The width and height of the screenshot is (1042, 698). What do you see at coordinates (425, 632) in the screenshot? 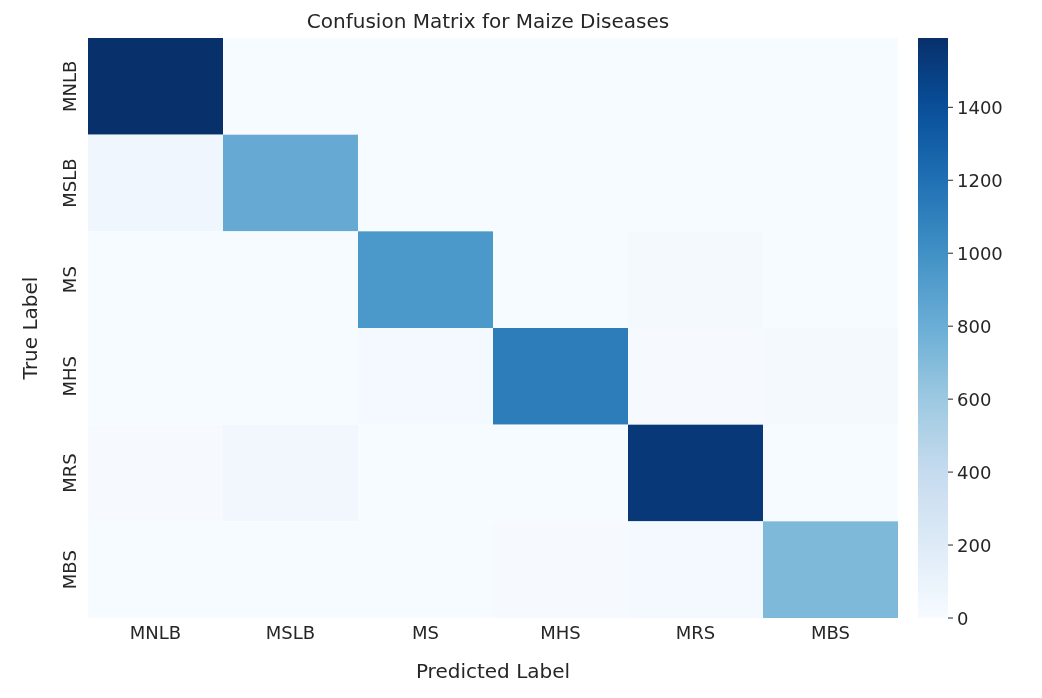
I see `x-tick-label: MS` at bounding box center [425, 632].